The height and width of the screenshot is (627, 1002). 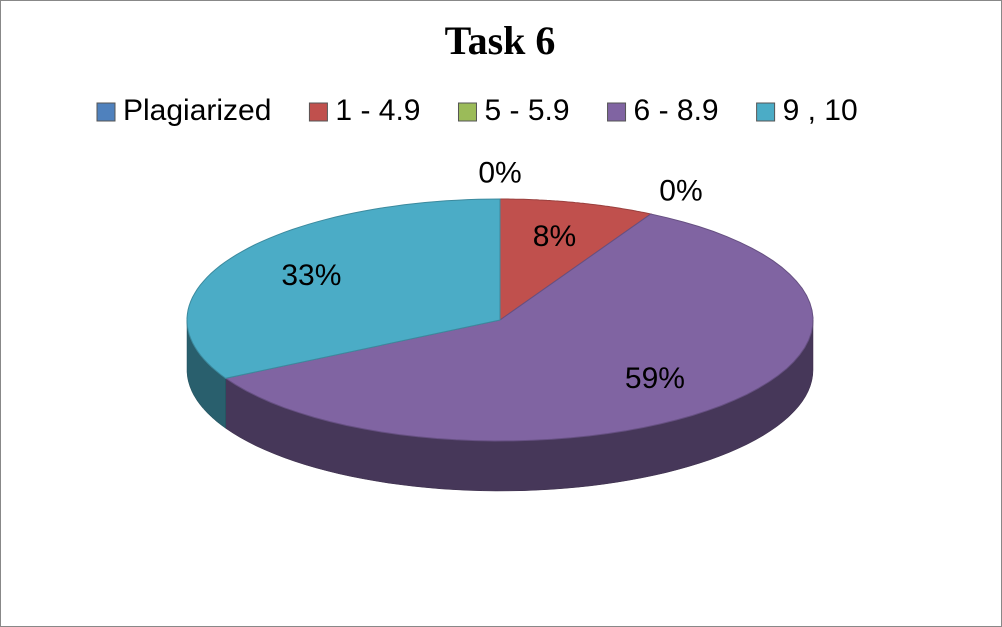 I want to click on data-label: 33%, so click(x=311, y=275).